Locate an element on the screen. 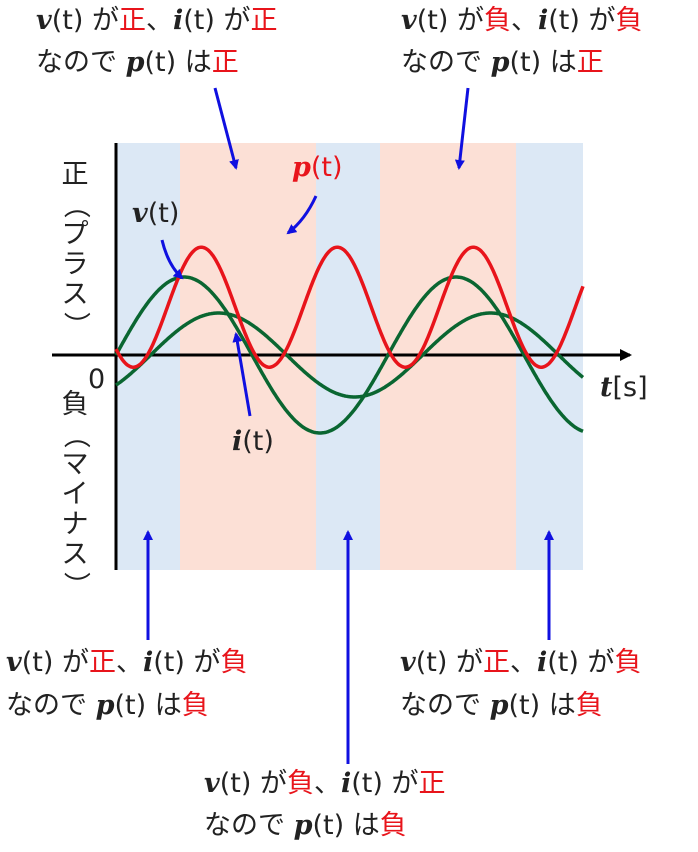 Image resolution: width=698 pixels, height=852 pixels. negative-label-char-2: マ is located at coordinates (75, 464).